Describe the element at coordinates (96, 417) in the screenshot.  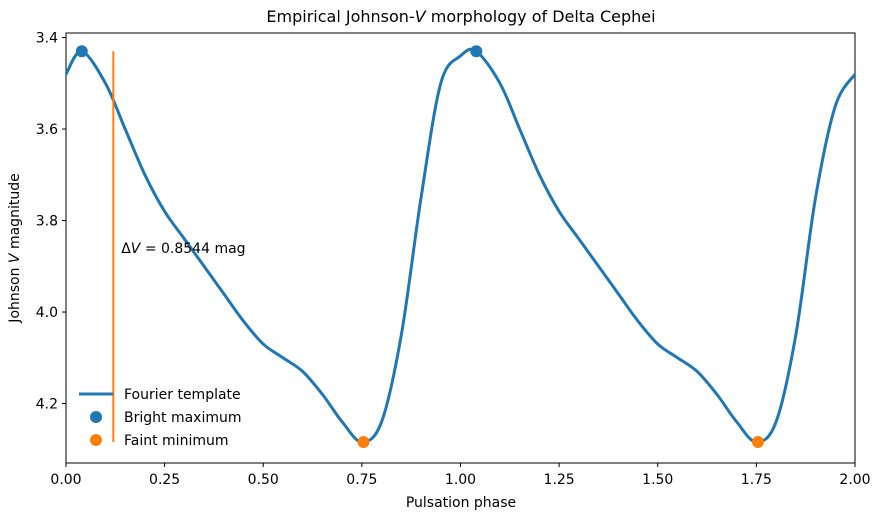
I see `legend-swatch-bright-maximum` at that location.